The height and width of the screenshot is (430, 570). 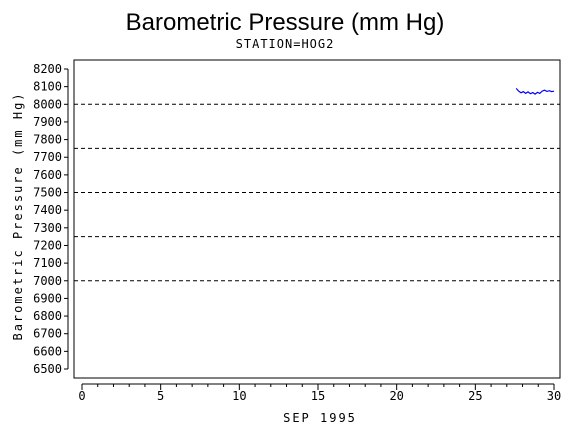 I want to click on x-tick-label: 0, so click(x=81, y=396).